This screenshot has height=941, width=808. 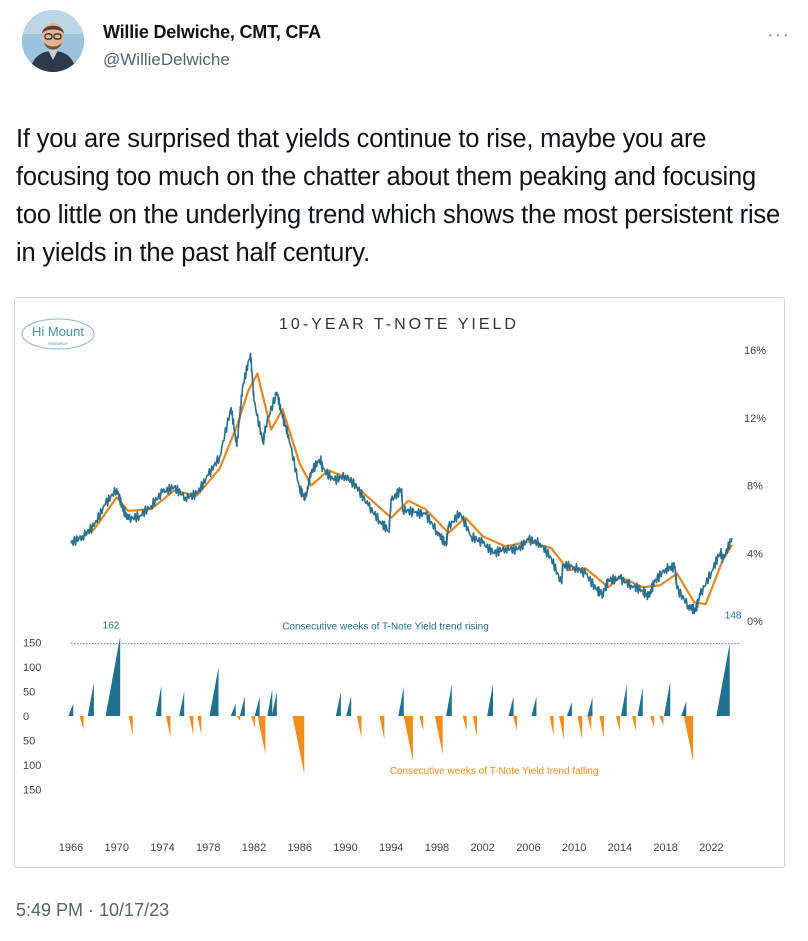 What do you see at coordinates (778, 35) in the screenshot?
I see `more-options-icon: ···` at bounding box center [778, 35].